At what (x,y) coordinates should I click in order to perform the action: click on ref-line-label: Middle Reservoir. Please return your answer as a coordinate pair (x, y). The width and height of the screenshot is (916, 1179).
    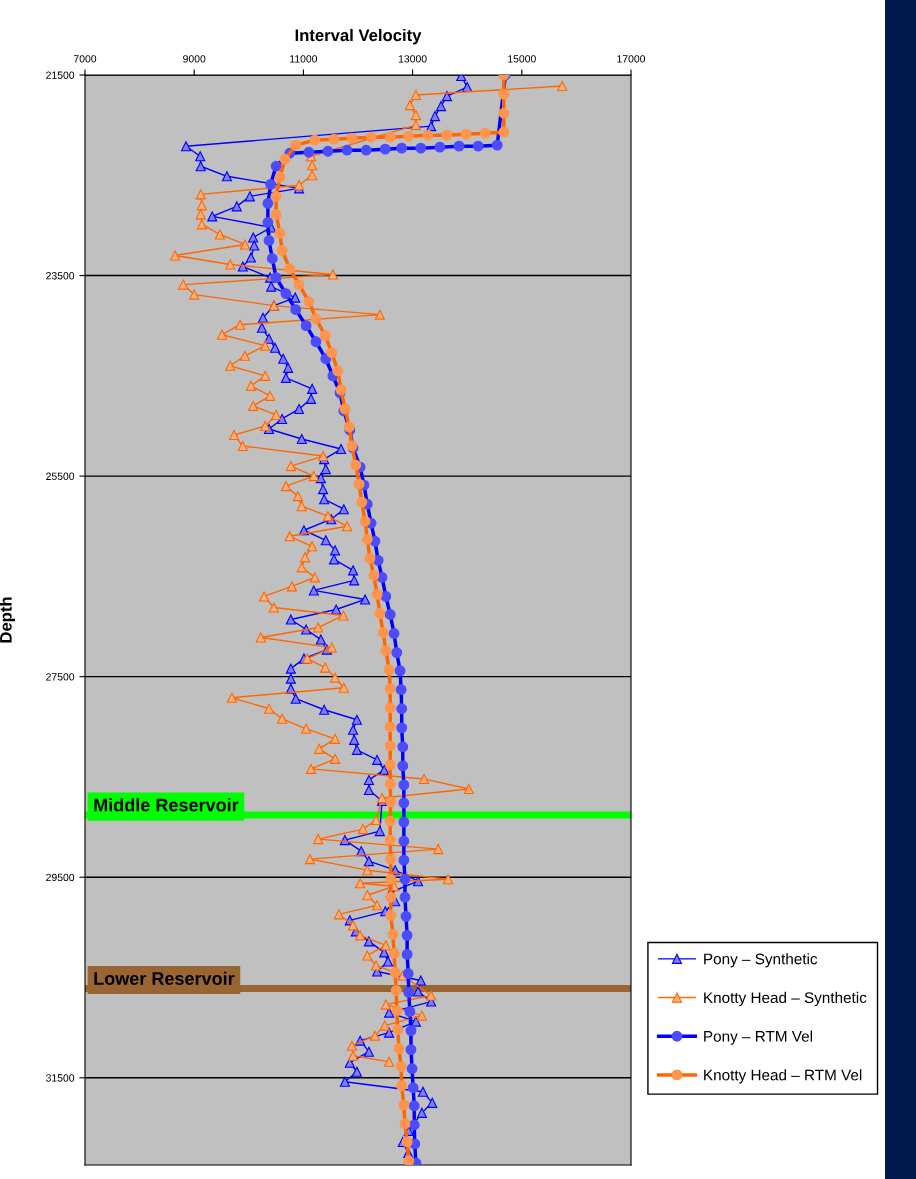
    Looking at the image, I should click on (166, 805).